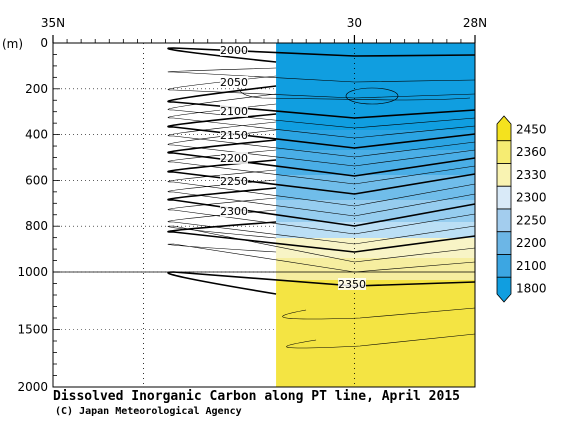  I want to click on colorbar: 2450 2360 2330 2300 2250 2200 2100 1800, so click(521, 209).